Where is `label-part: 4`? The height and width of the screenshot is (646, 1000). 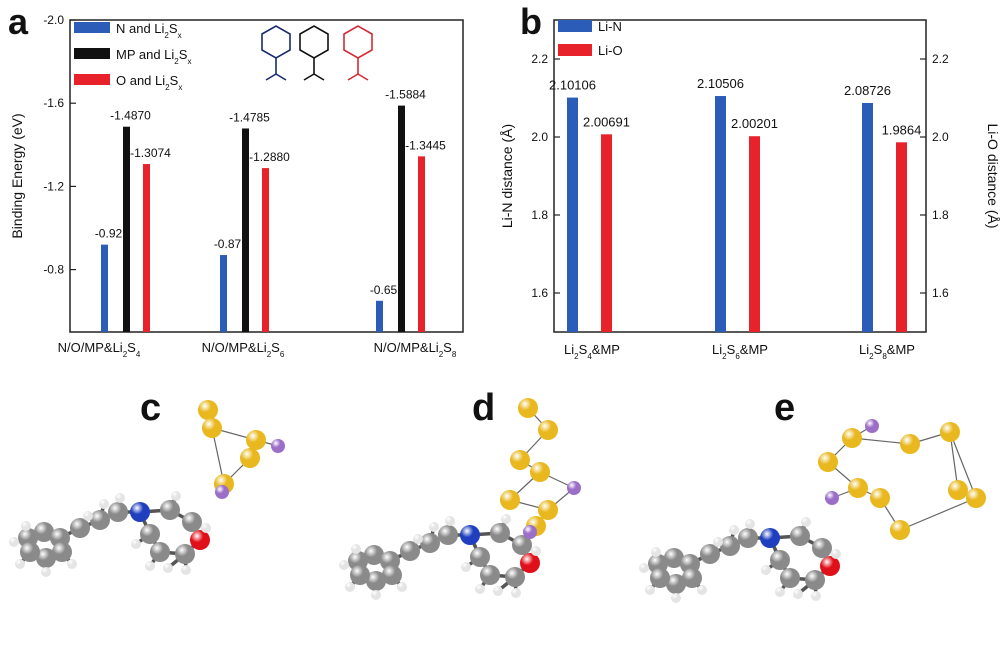
label-part: 4 is located at coordinates (589, 356).